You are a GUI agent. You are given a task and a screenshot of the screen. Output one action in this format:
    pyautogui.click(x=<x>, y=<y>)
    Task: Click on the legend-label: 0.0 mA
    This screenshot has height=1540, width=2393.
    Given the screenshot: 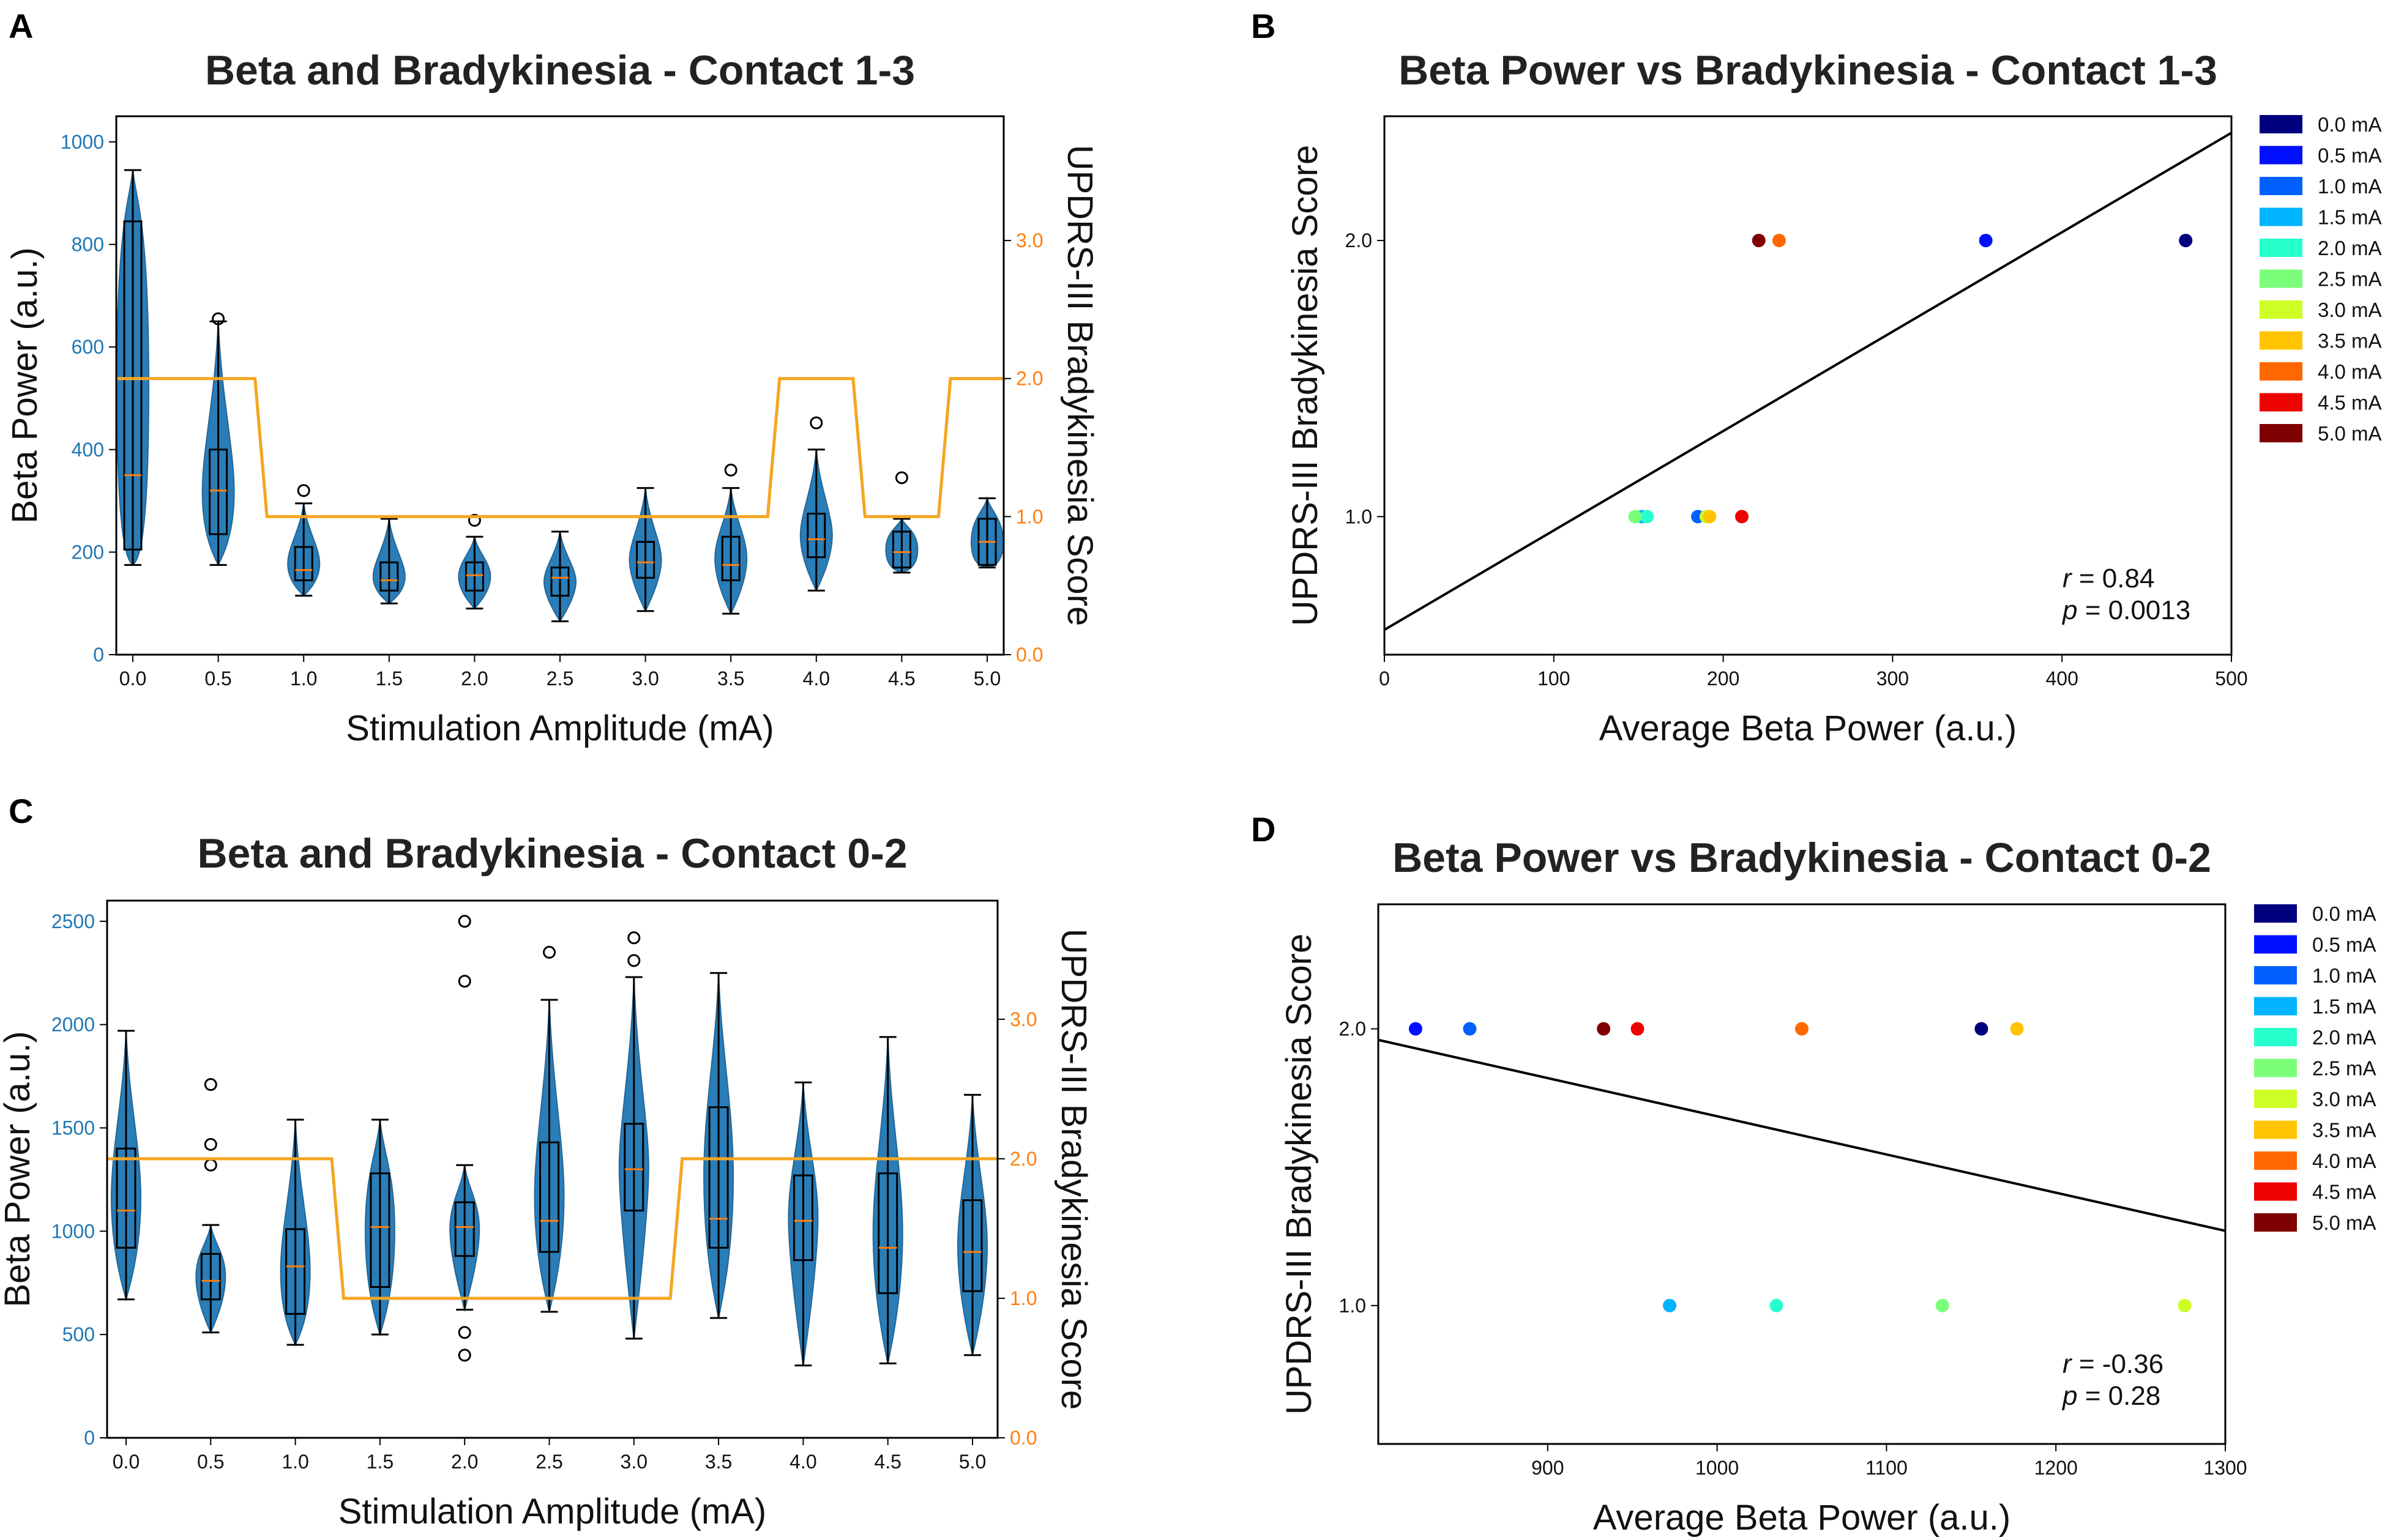 What is the action you would take?
    pyautogui.click(x=2344, y=913)
    